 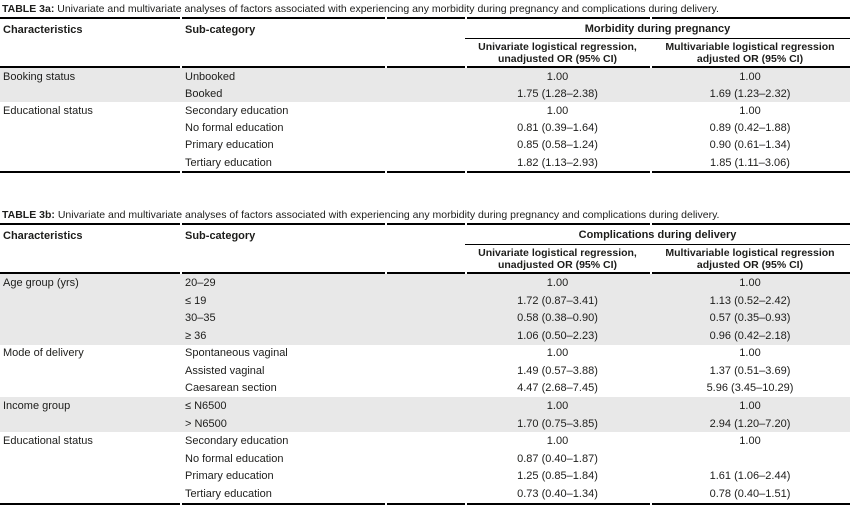 I want to click on row-characteristic: Income group, so click(x=37, y=406).